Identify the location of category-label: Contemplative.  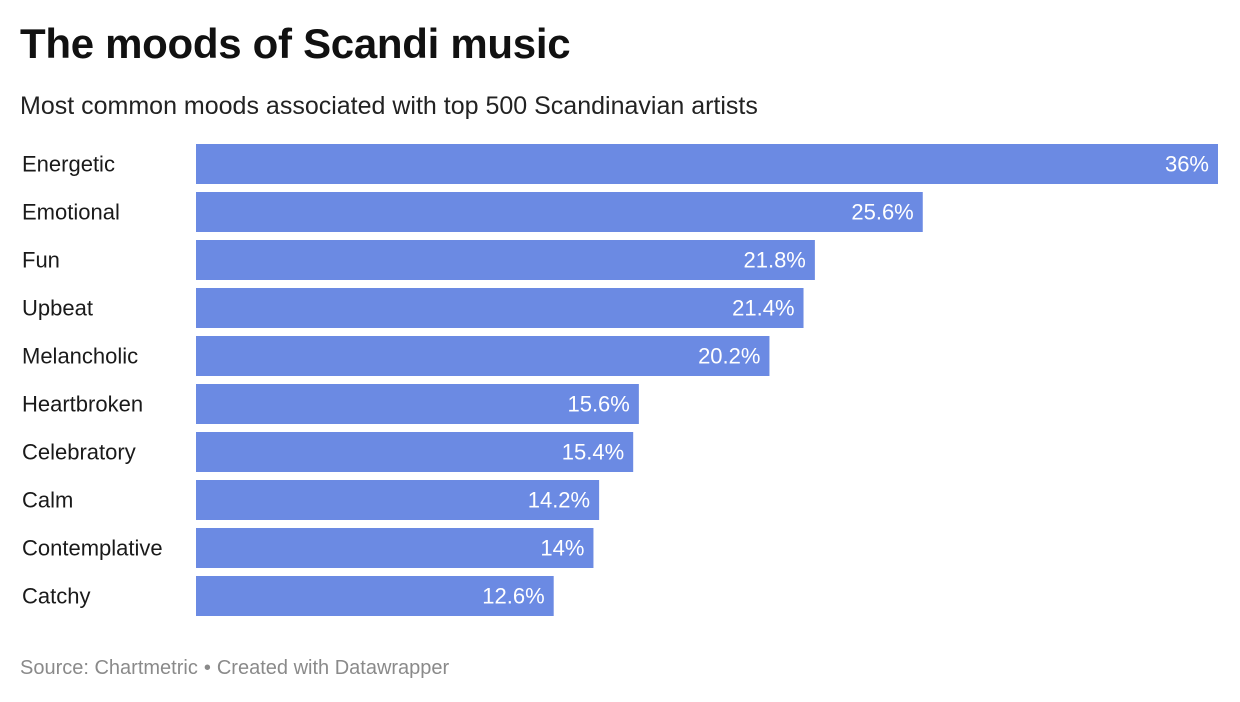
(92, 548).